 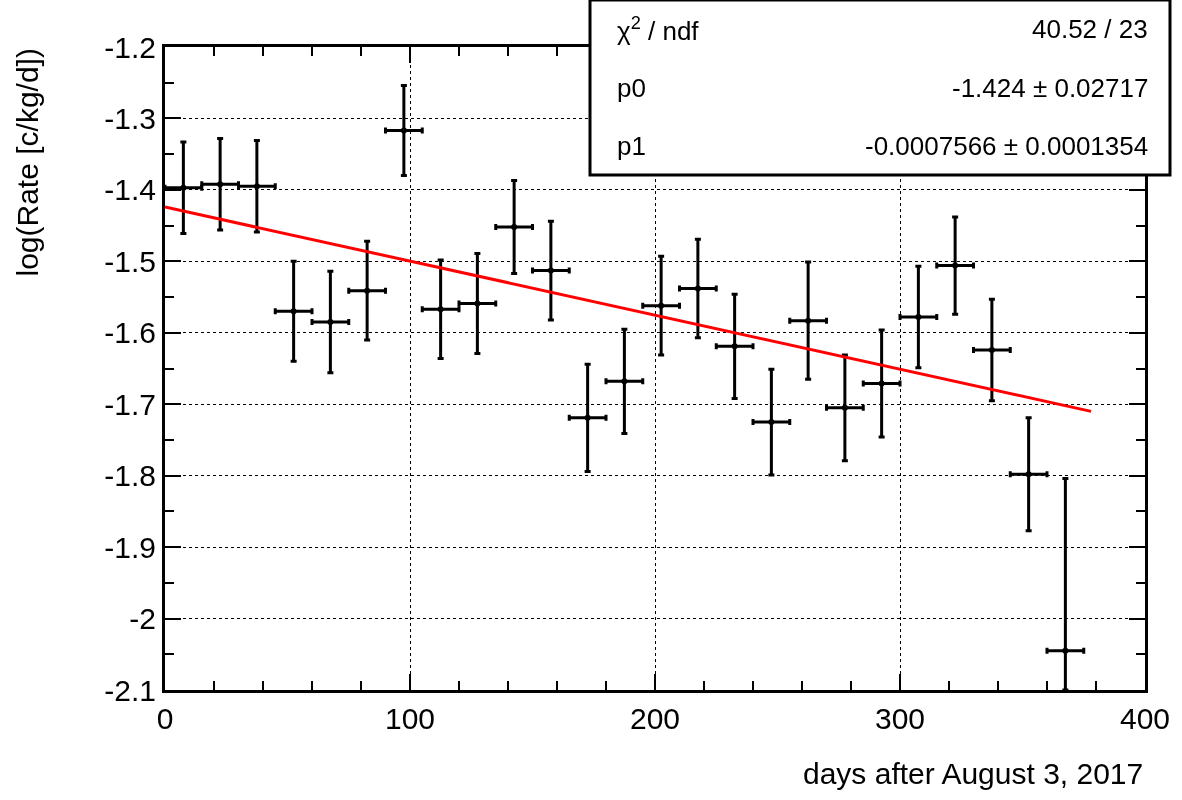 What do you see at coordinates (1090, 29) in the screenshot?
I see `text: 40.52 / 23` at bounding box center [1090, 29].